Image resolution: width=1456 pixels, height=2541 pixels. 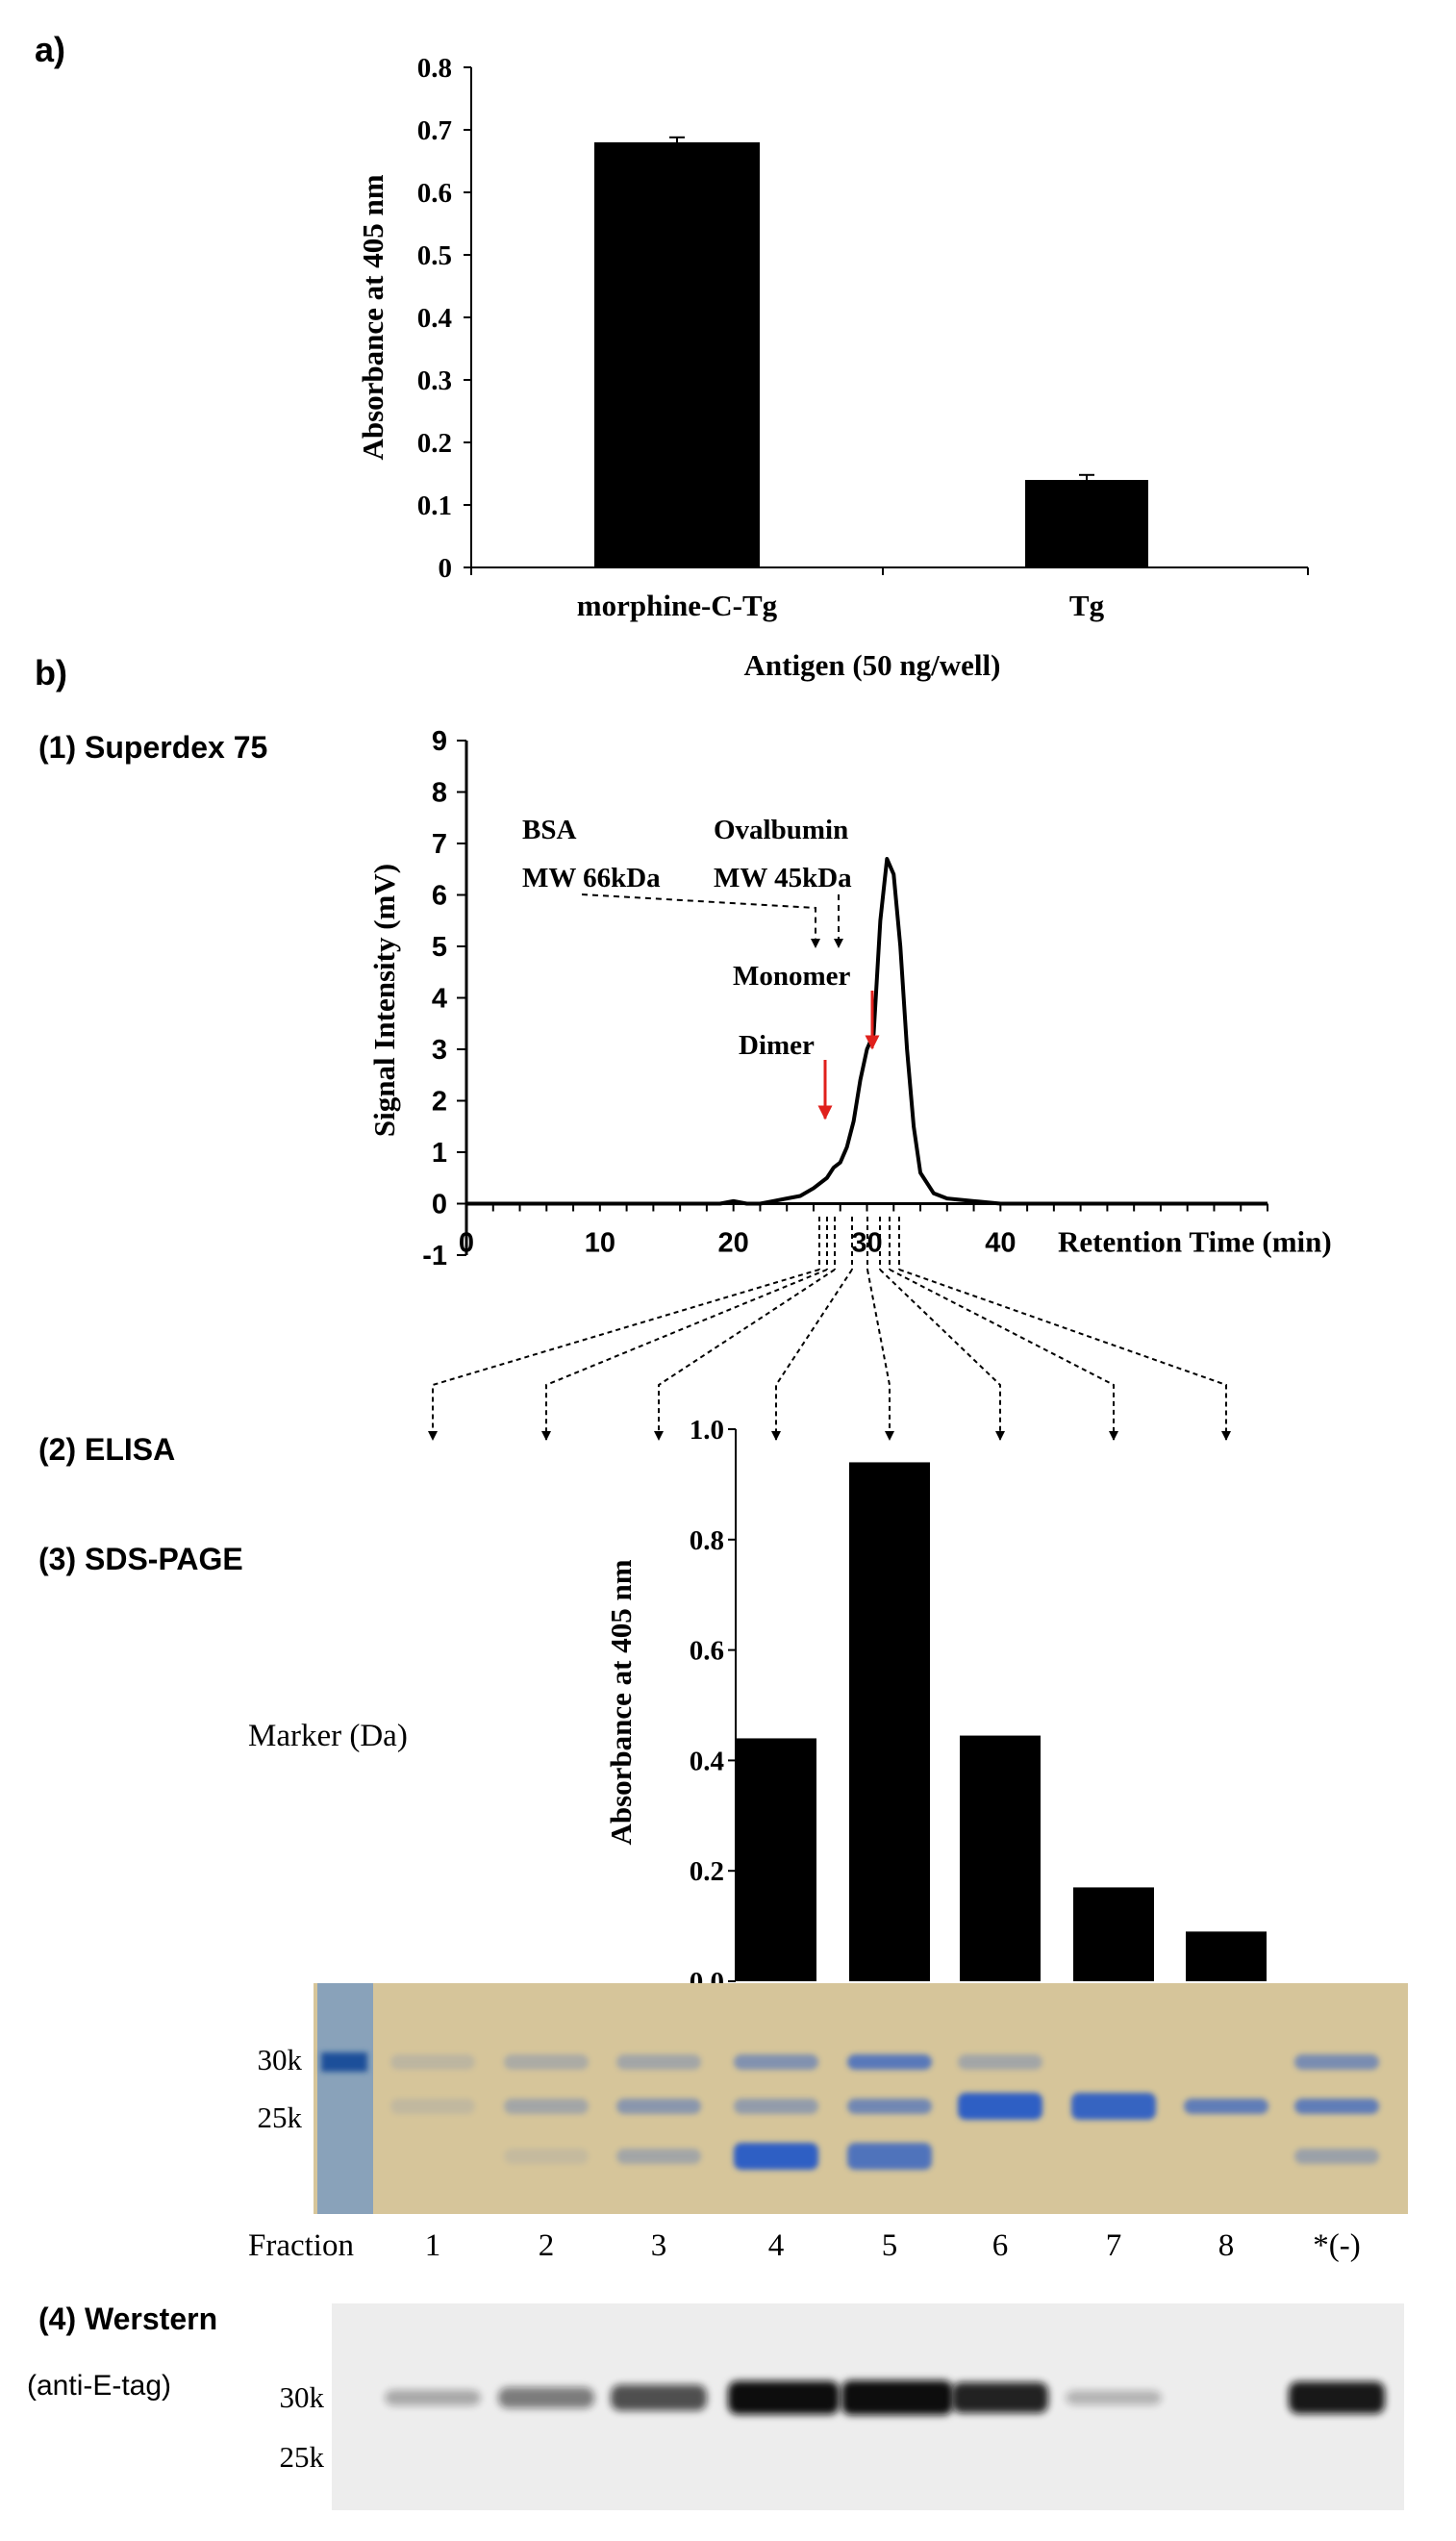 I want to click on y-tick-label: 2, so click(x=440, y=1102).